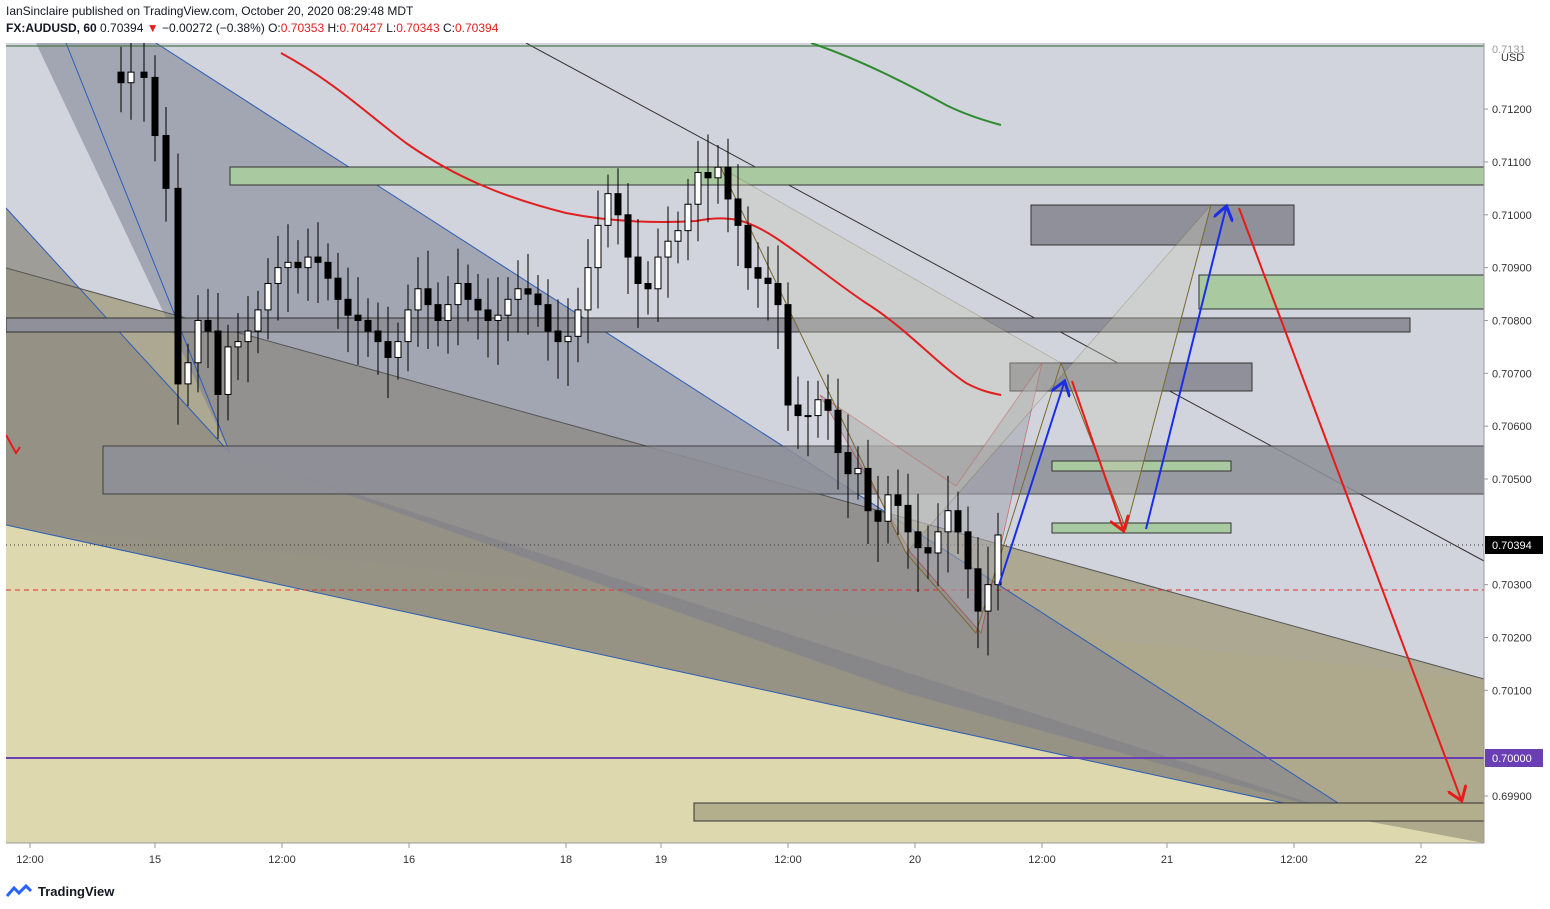  What do you see at coordinates (661, 860) in the screenshot?
I see `time-tick-label: 19` at bounding box center [661, 860].